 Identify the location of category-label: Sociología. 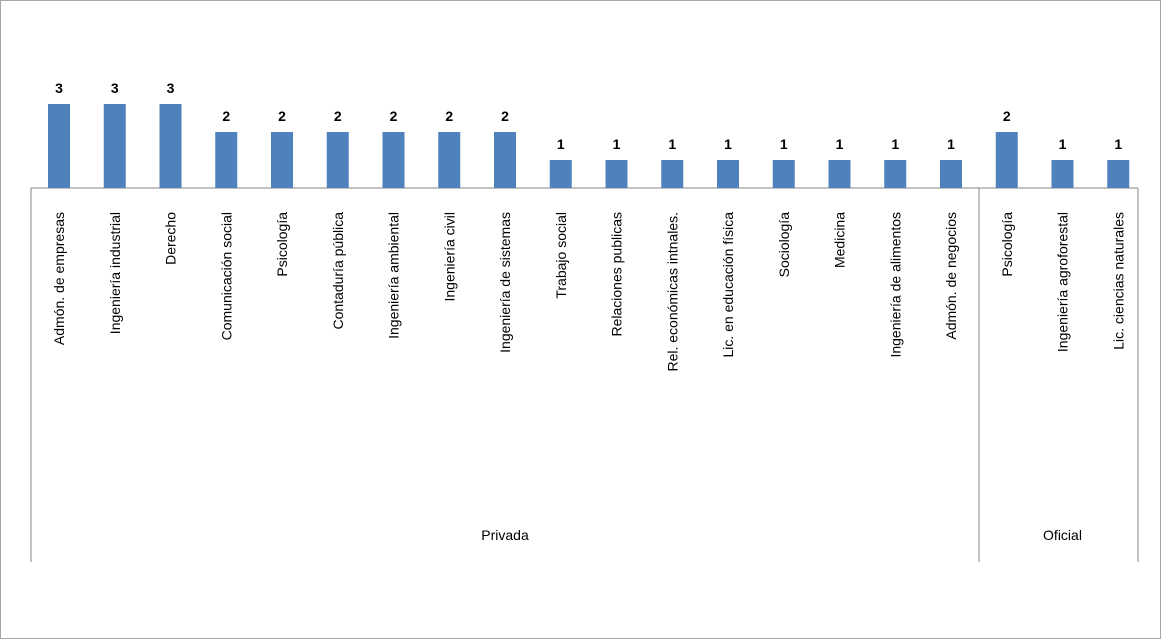
(784, 245).